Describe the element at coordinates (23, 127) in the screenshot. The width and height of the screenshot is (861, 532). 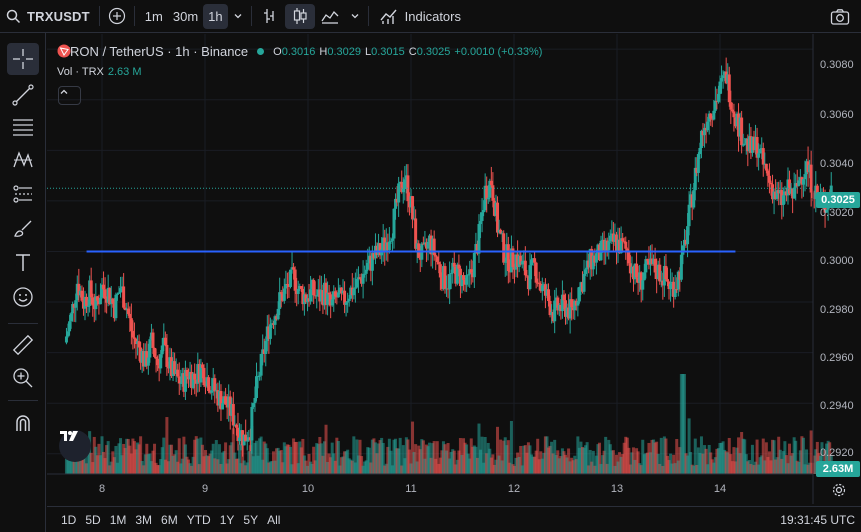
I see `fib-tool` at that location.